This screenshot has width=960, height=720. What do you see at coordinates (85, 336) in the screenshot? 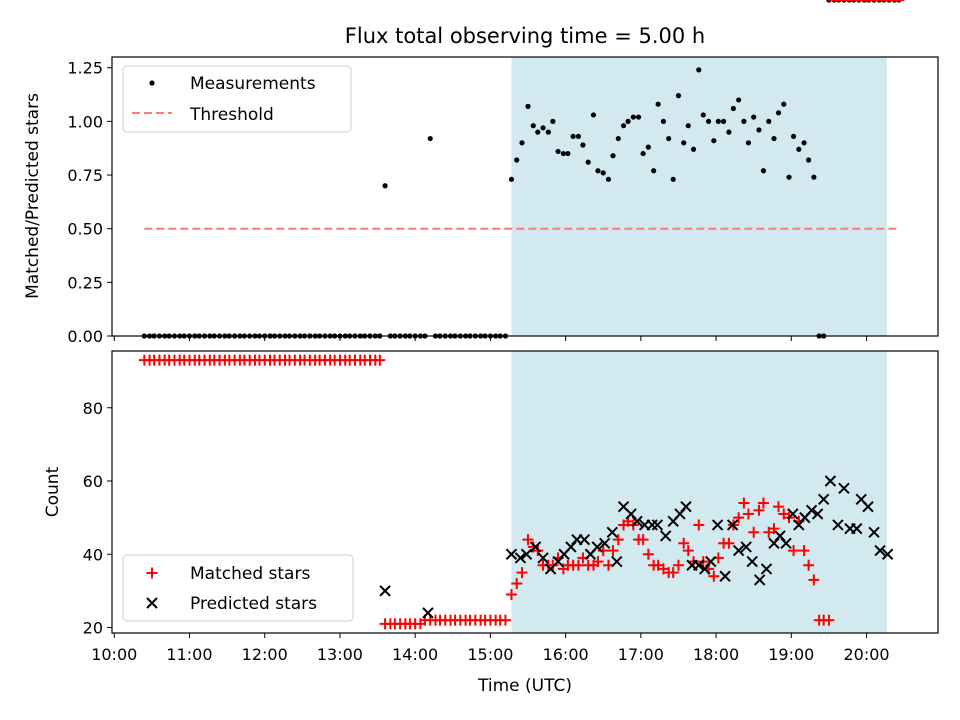
I see `ratio-y-tick-label: 0.00` at bounding box center [85, 336].